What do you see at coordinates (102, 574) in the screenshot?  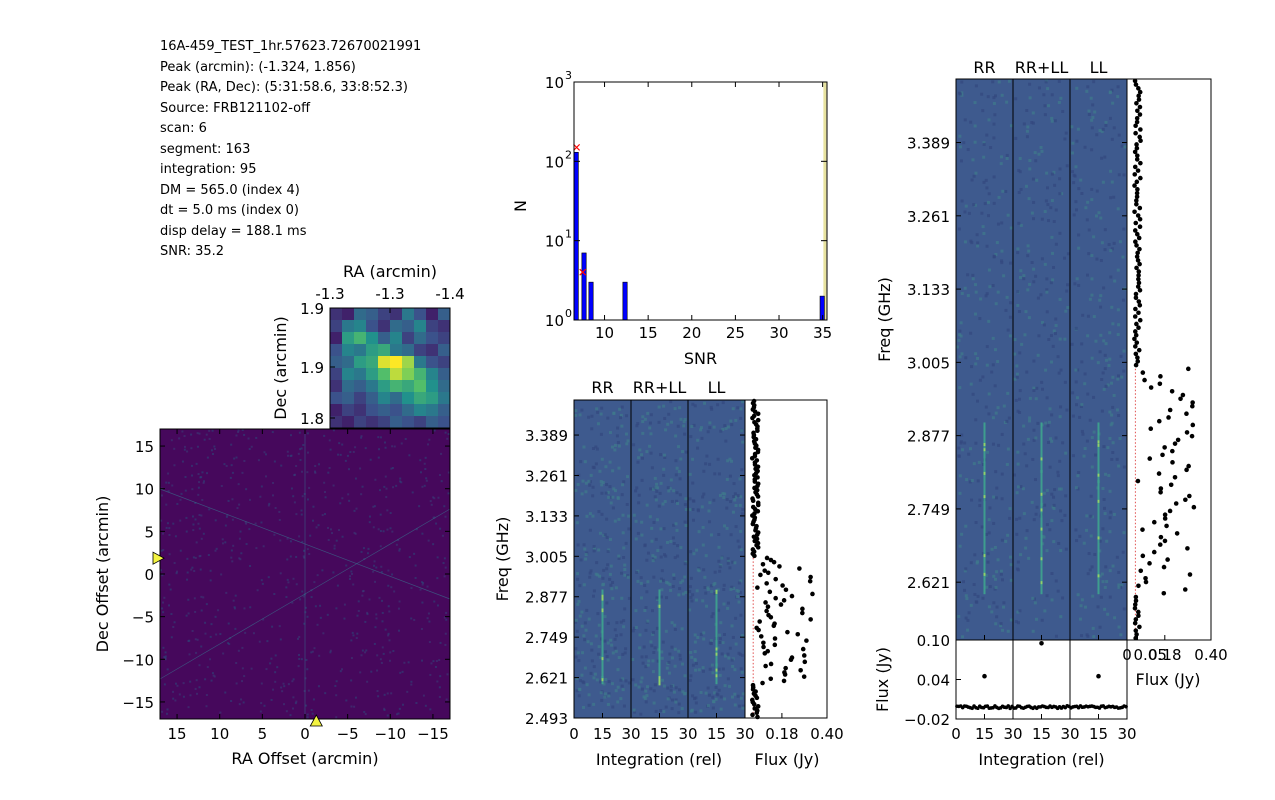 I see `full-y-axis-label: Dec Offset (arcmin)` at bounding box center [102, 574].